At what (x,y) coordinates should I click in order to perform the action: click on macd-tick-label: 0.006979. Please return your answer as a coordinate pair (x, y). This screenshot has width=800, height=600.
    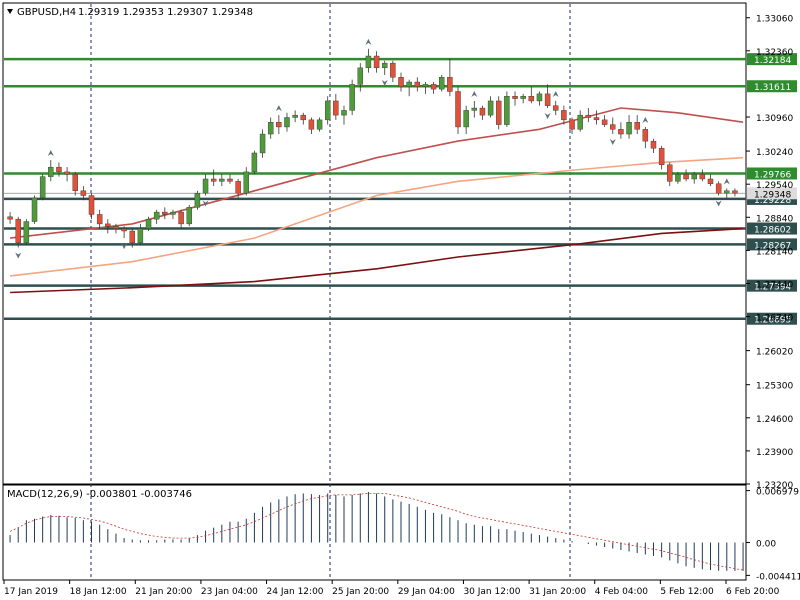
    Looking at the image, I should click on (777, 493).